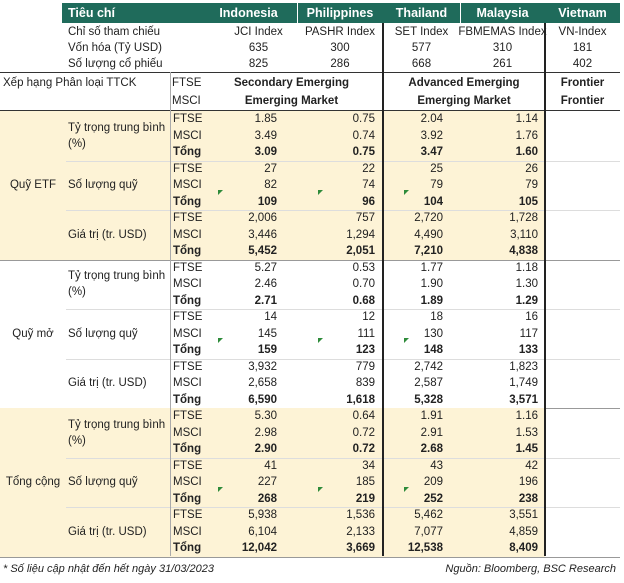 The image size is (624, 583). Describe the element at coordinates (363, 300) in the screenshot. I see `cell-value: 0.68` at that location.